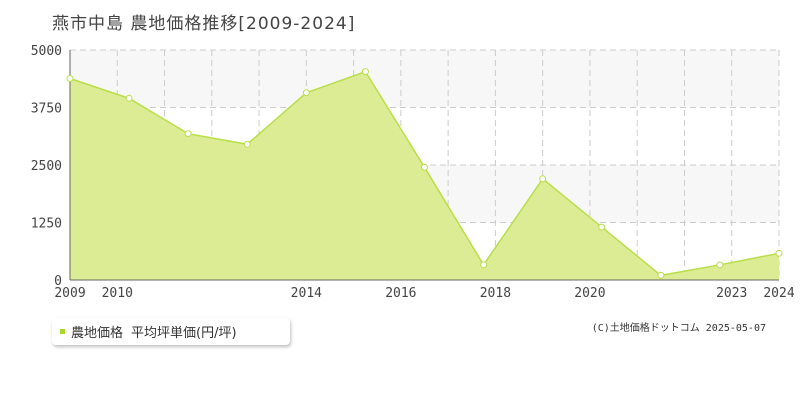  Describe the element at coordinates (46, 224) in the screenshot. I see `y-tick-label: 1250` at that location.